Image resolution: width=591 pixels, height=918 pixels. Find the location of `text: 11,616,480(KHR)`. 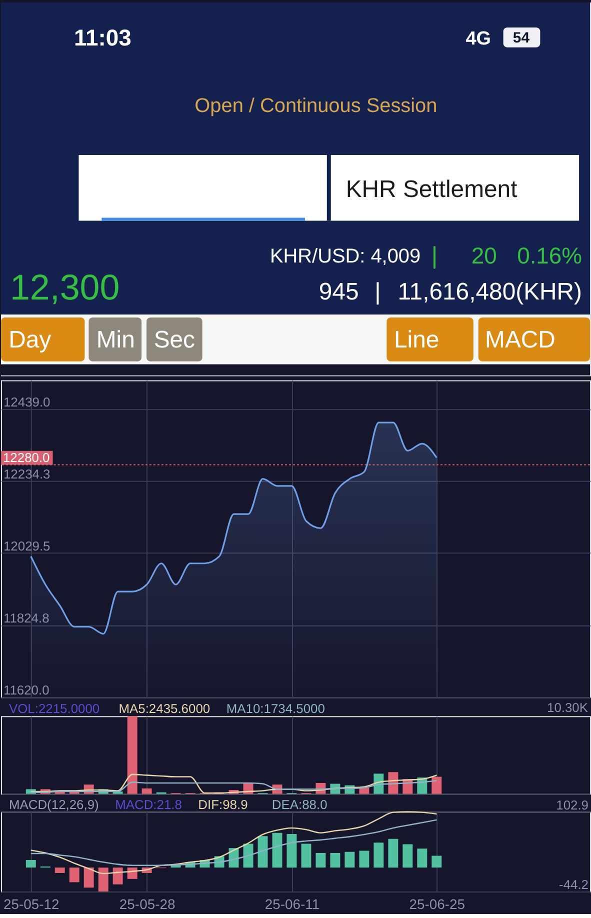

text: 11,616,480(KHR) is located at coordinates (490, 292).